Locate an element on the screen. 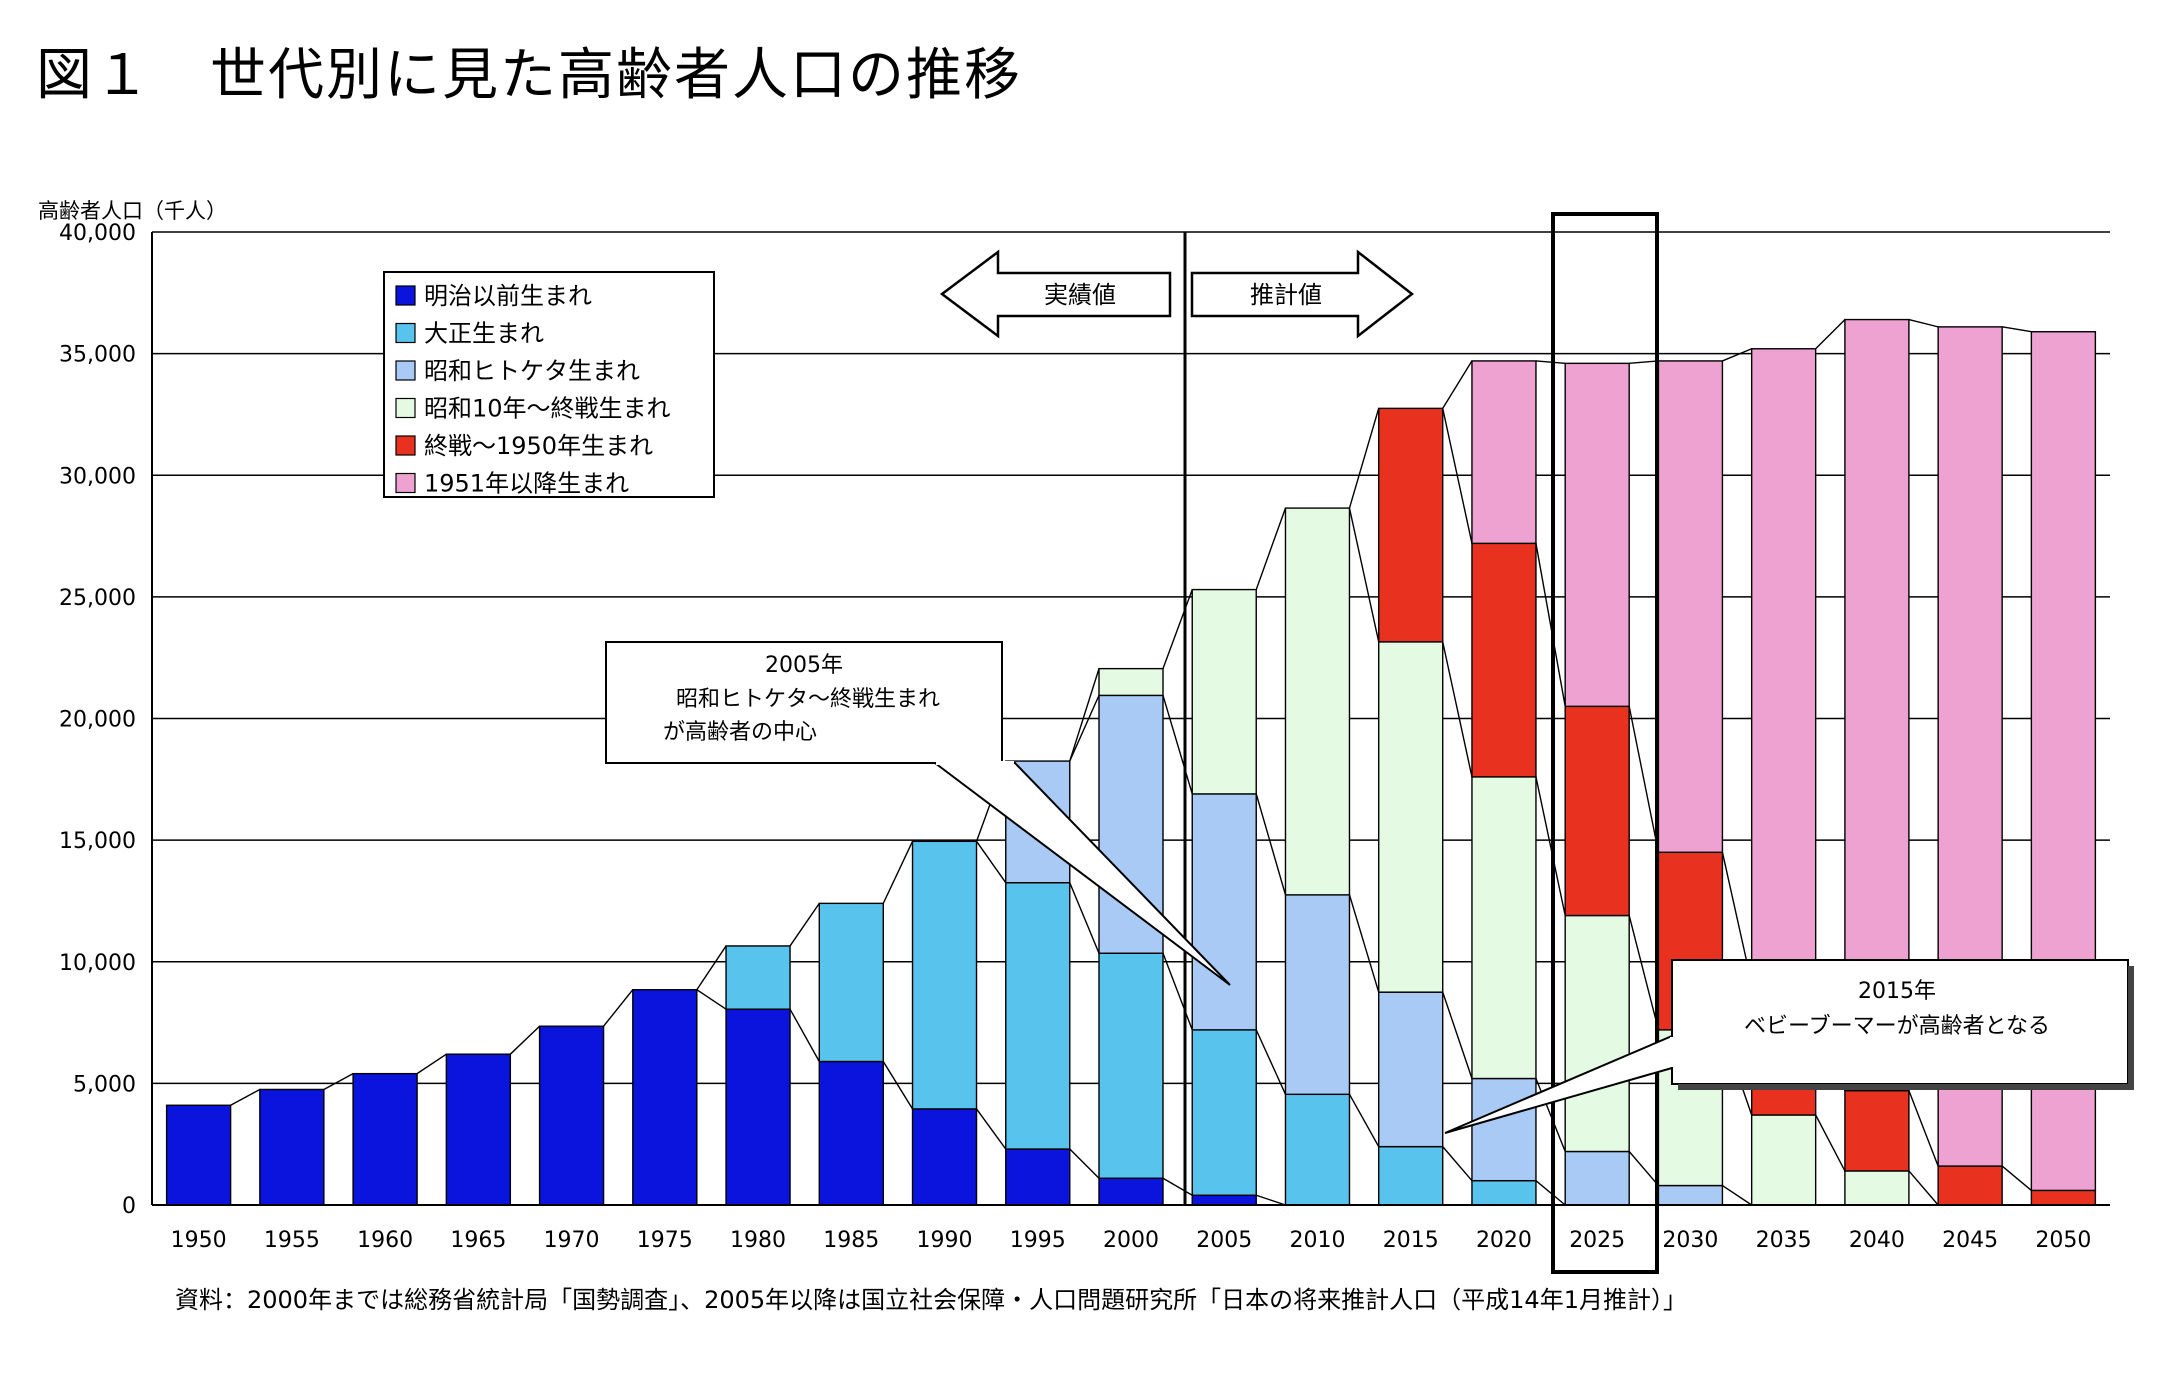 The height and width of the screenshot is (1383, 2160). x-tick-label: 1985 is located at coordinates (851, 1240).